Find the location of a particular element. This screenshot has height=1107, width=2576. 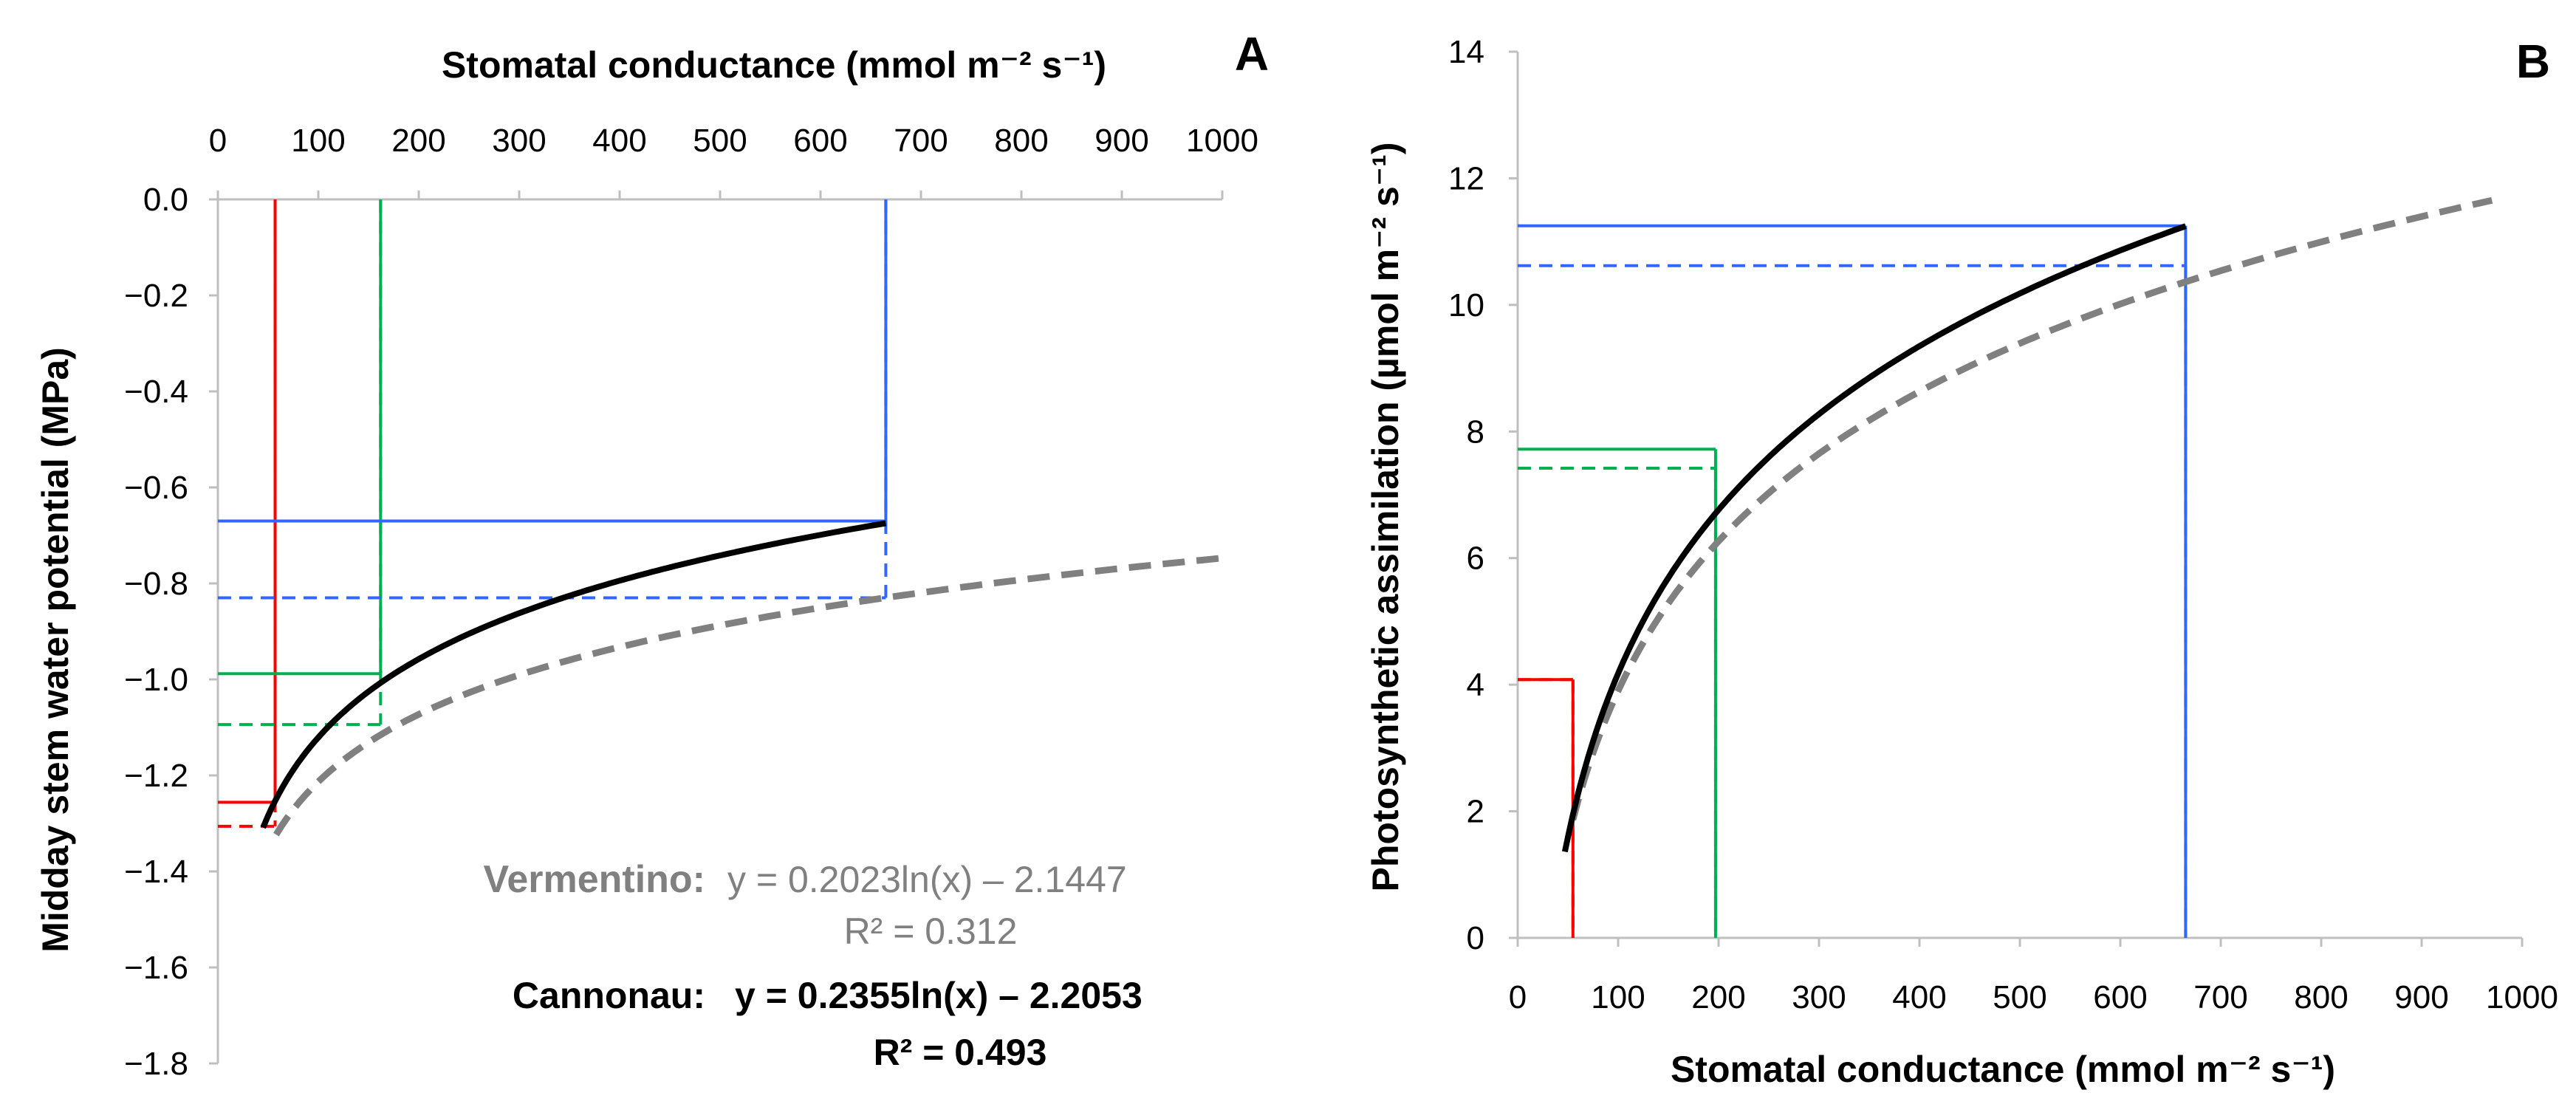

a-y-tick-label: −0.2 is located at coordinates (156, 296).